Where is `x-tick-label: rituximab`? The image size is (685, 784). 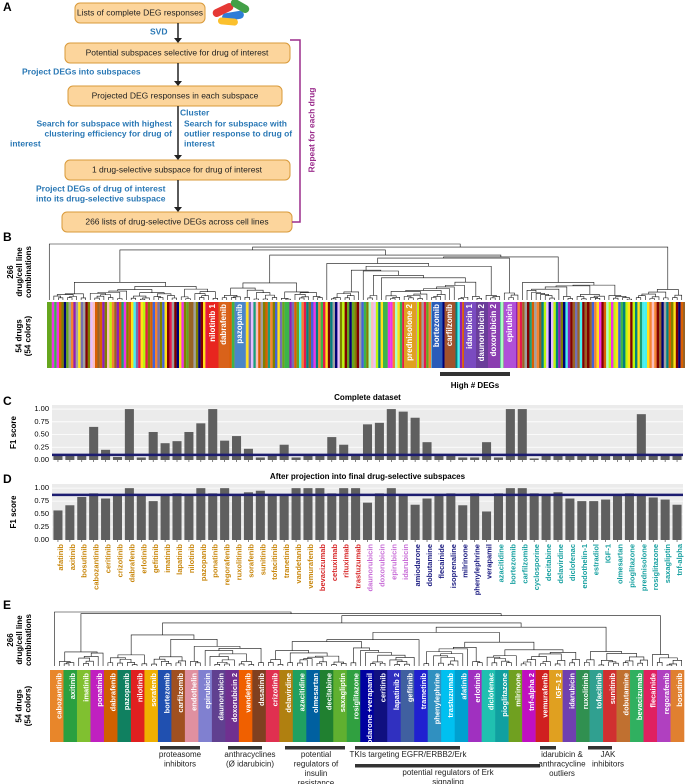
x-tick-label: rituximab is located at coordinates (346, 561).